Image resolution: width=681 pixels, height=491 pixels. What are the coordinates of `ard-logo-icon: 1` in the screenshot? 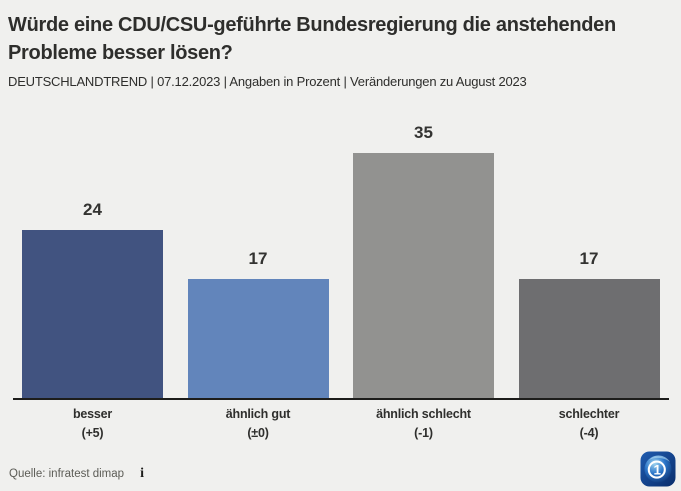 It's located at (658, 469).